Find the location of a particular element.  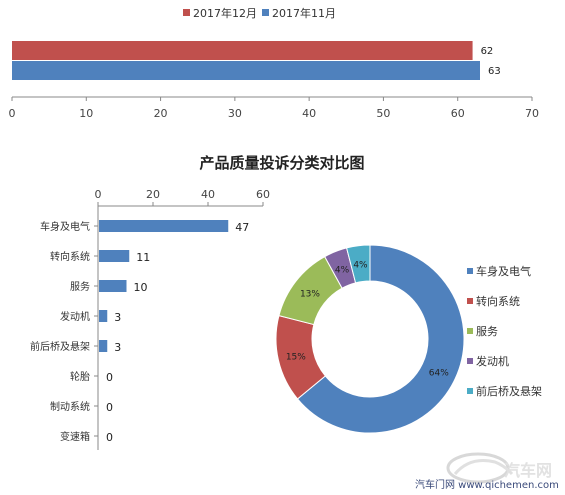

donut-slice-label: 13% is located at coordinates (310, 294).